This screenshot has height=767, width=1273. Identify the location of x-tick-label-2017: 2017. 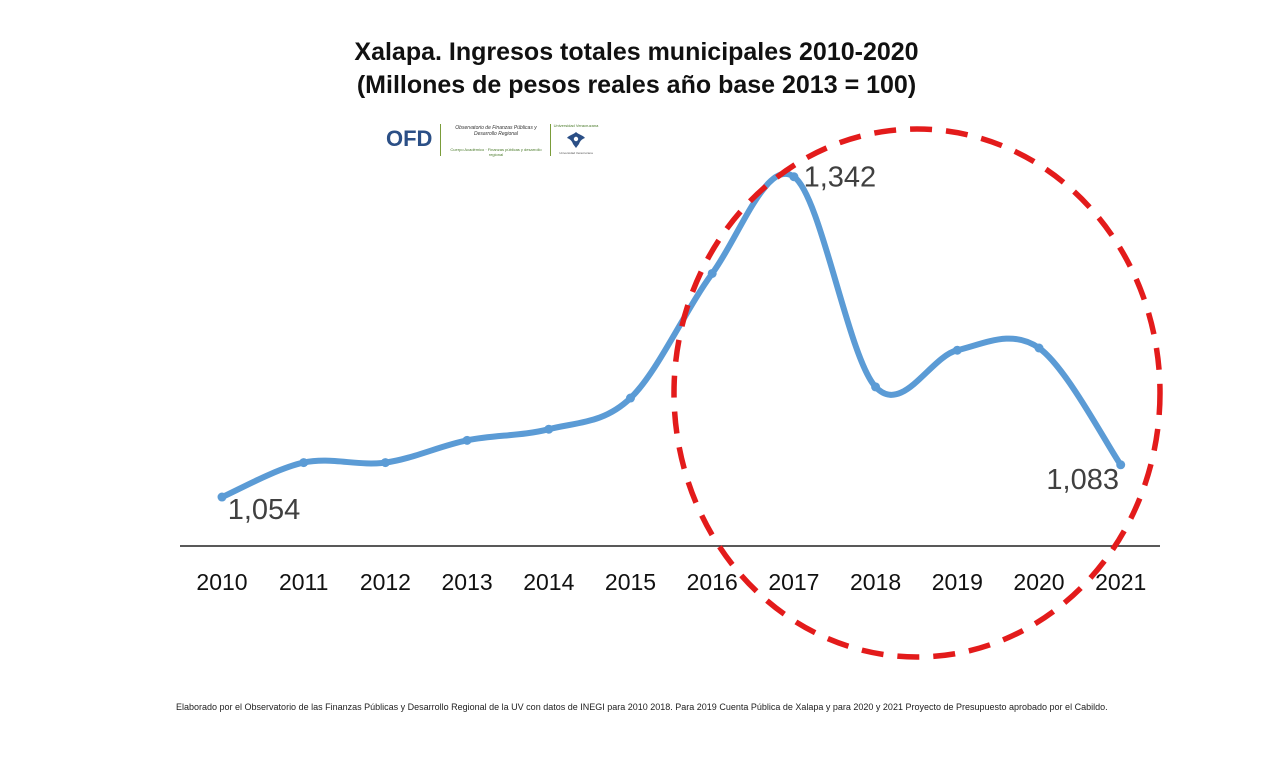
(793, 582).